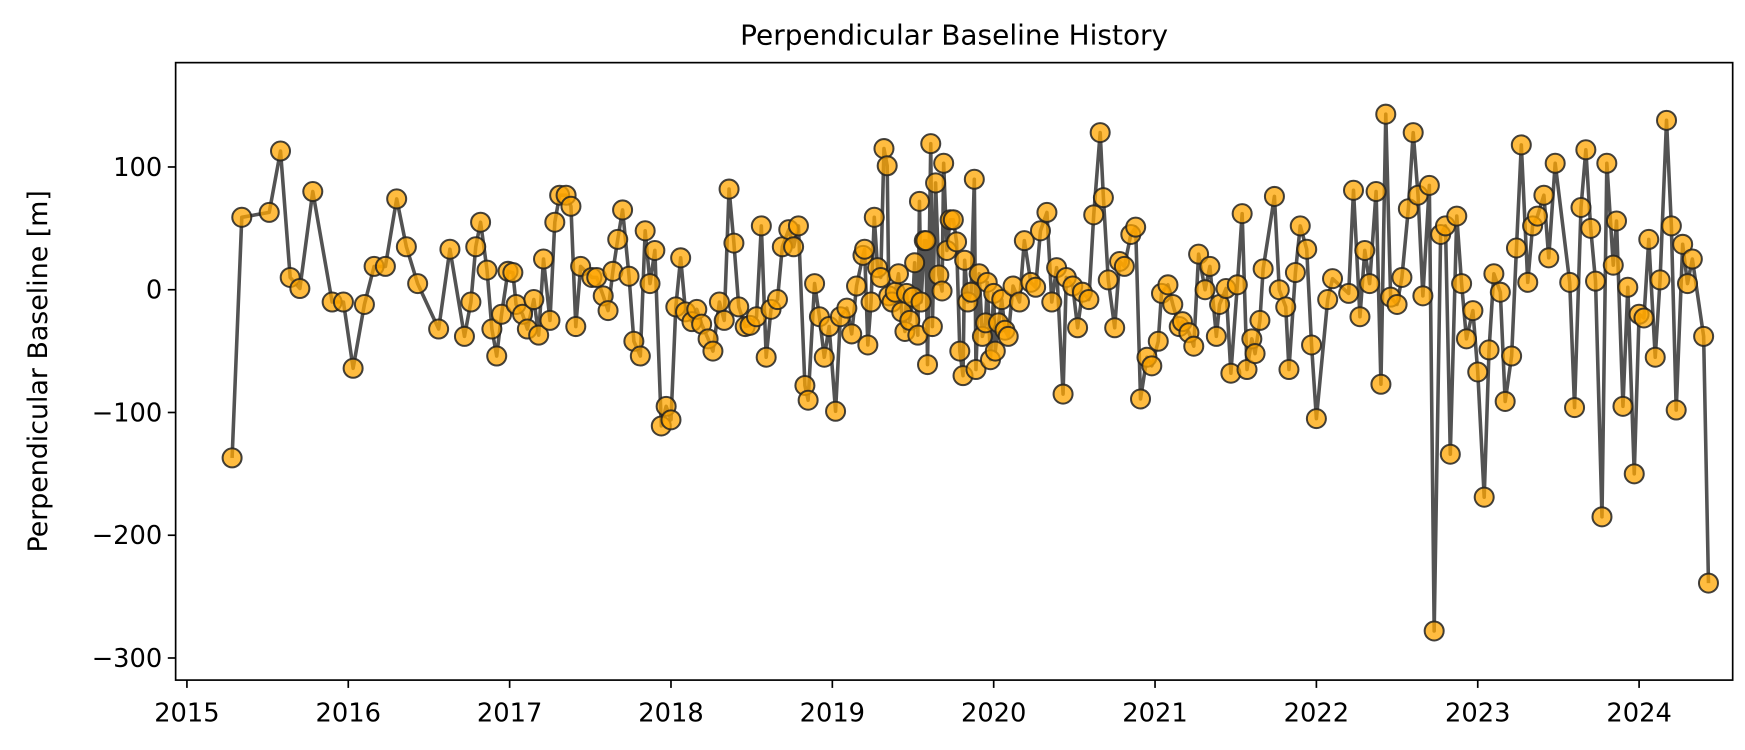 Image resolution: width=1745 pixels, height=750 pixels. Describe the element at coordinates (1154, 713) in the screenshot. I see `x-tick-label: 2021` at that location.